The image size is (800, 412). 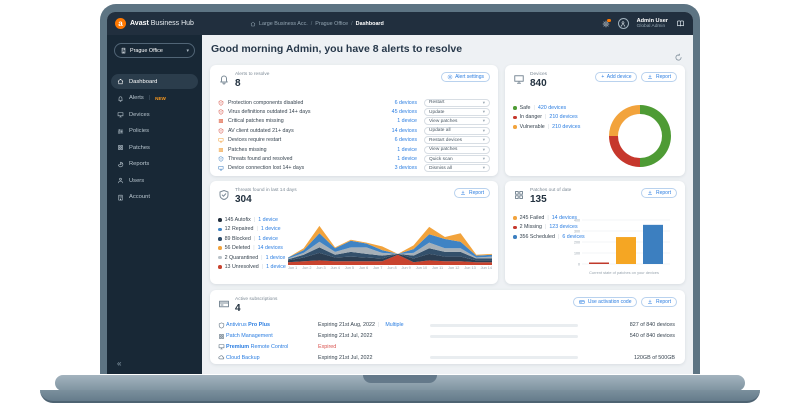 I want to click on alert-devices-link: 3 devices, so click(x=405, y=168).